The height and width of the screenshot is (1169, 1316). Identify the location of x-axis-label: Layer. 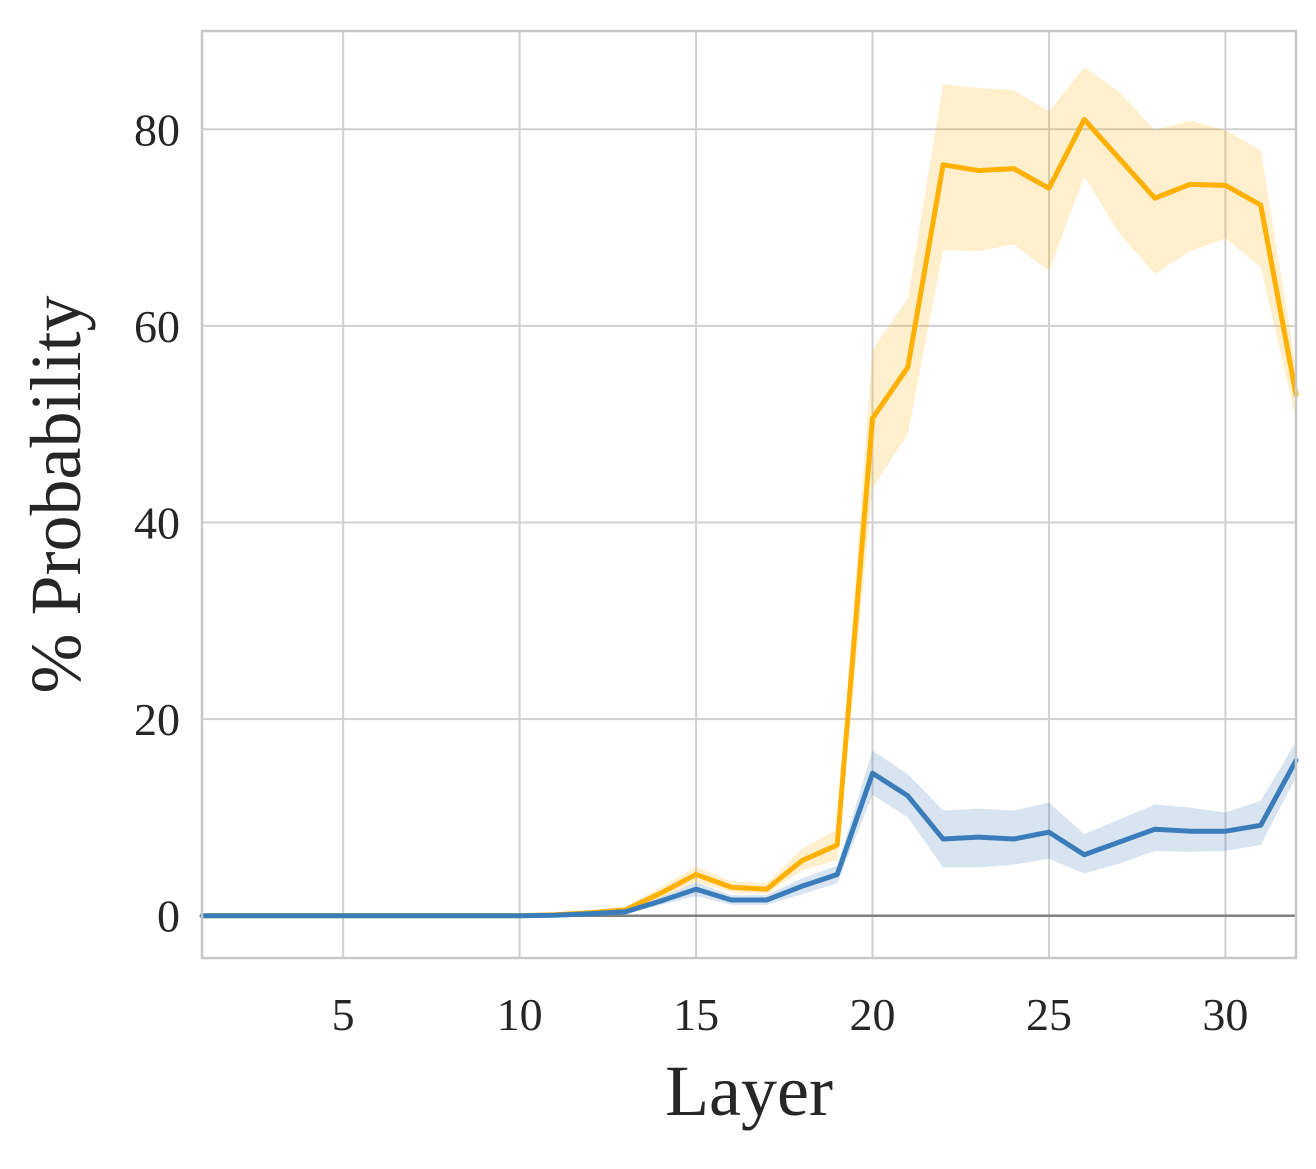
(749, 1091).